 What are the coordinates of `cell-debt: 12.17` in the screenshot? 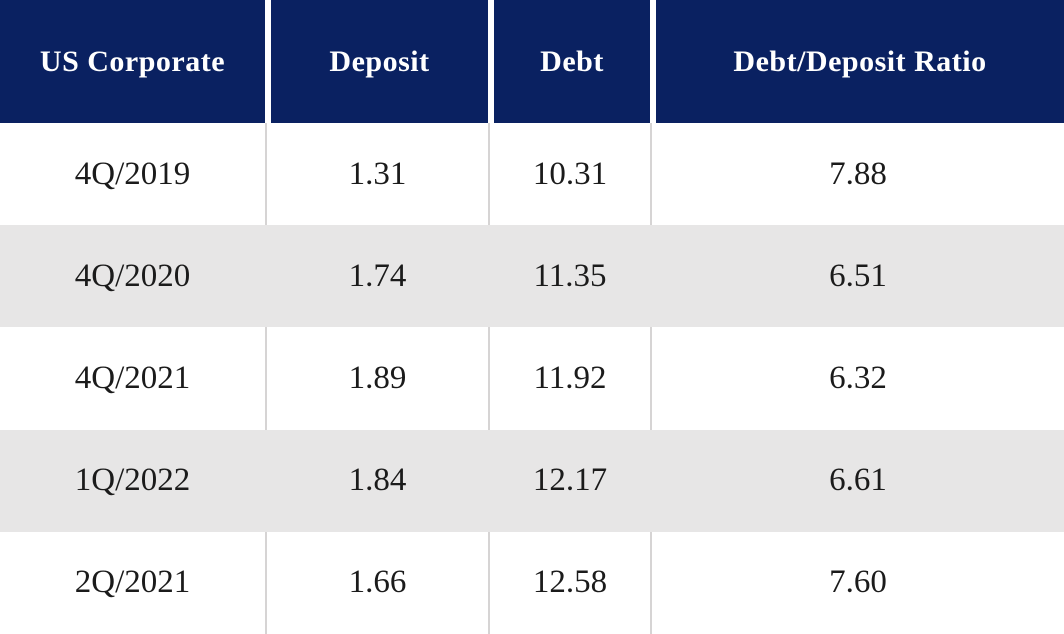 It's located at (569, 480).